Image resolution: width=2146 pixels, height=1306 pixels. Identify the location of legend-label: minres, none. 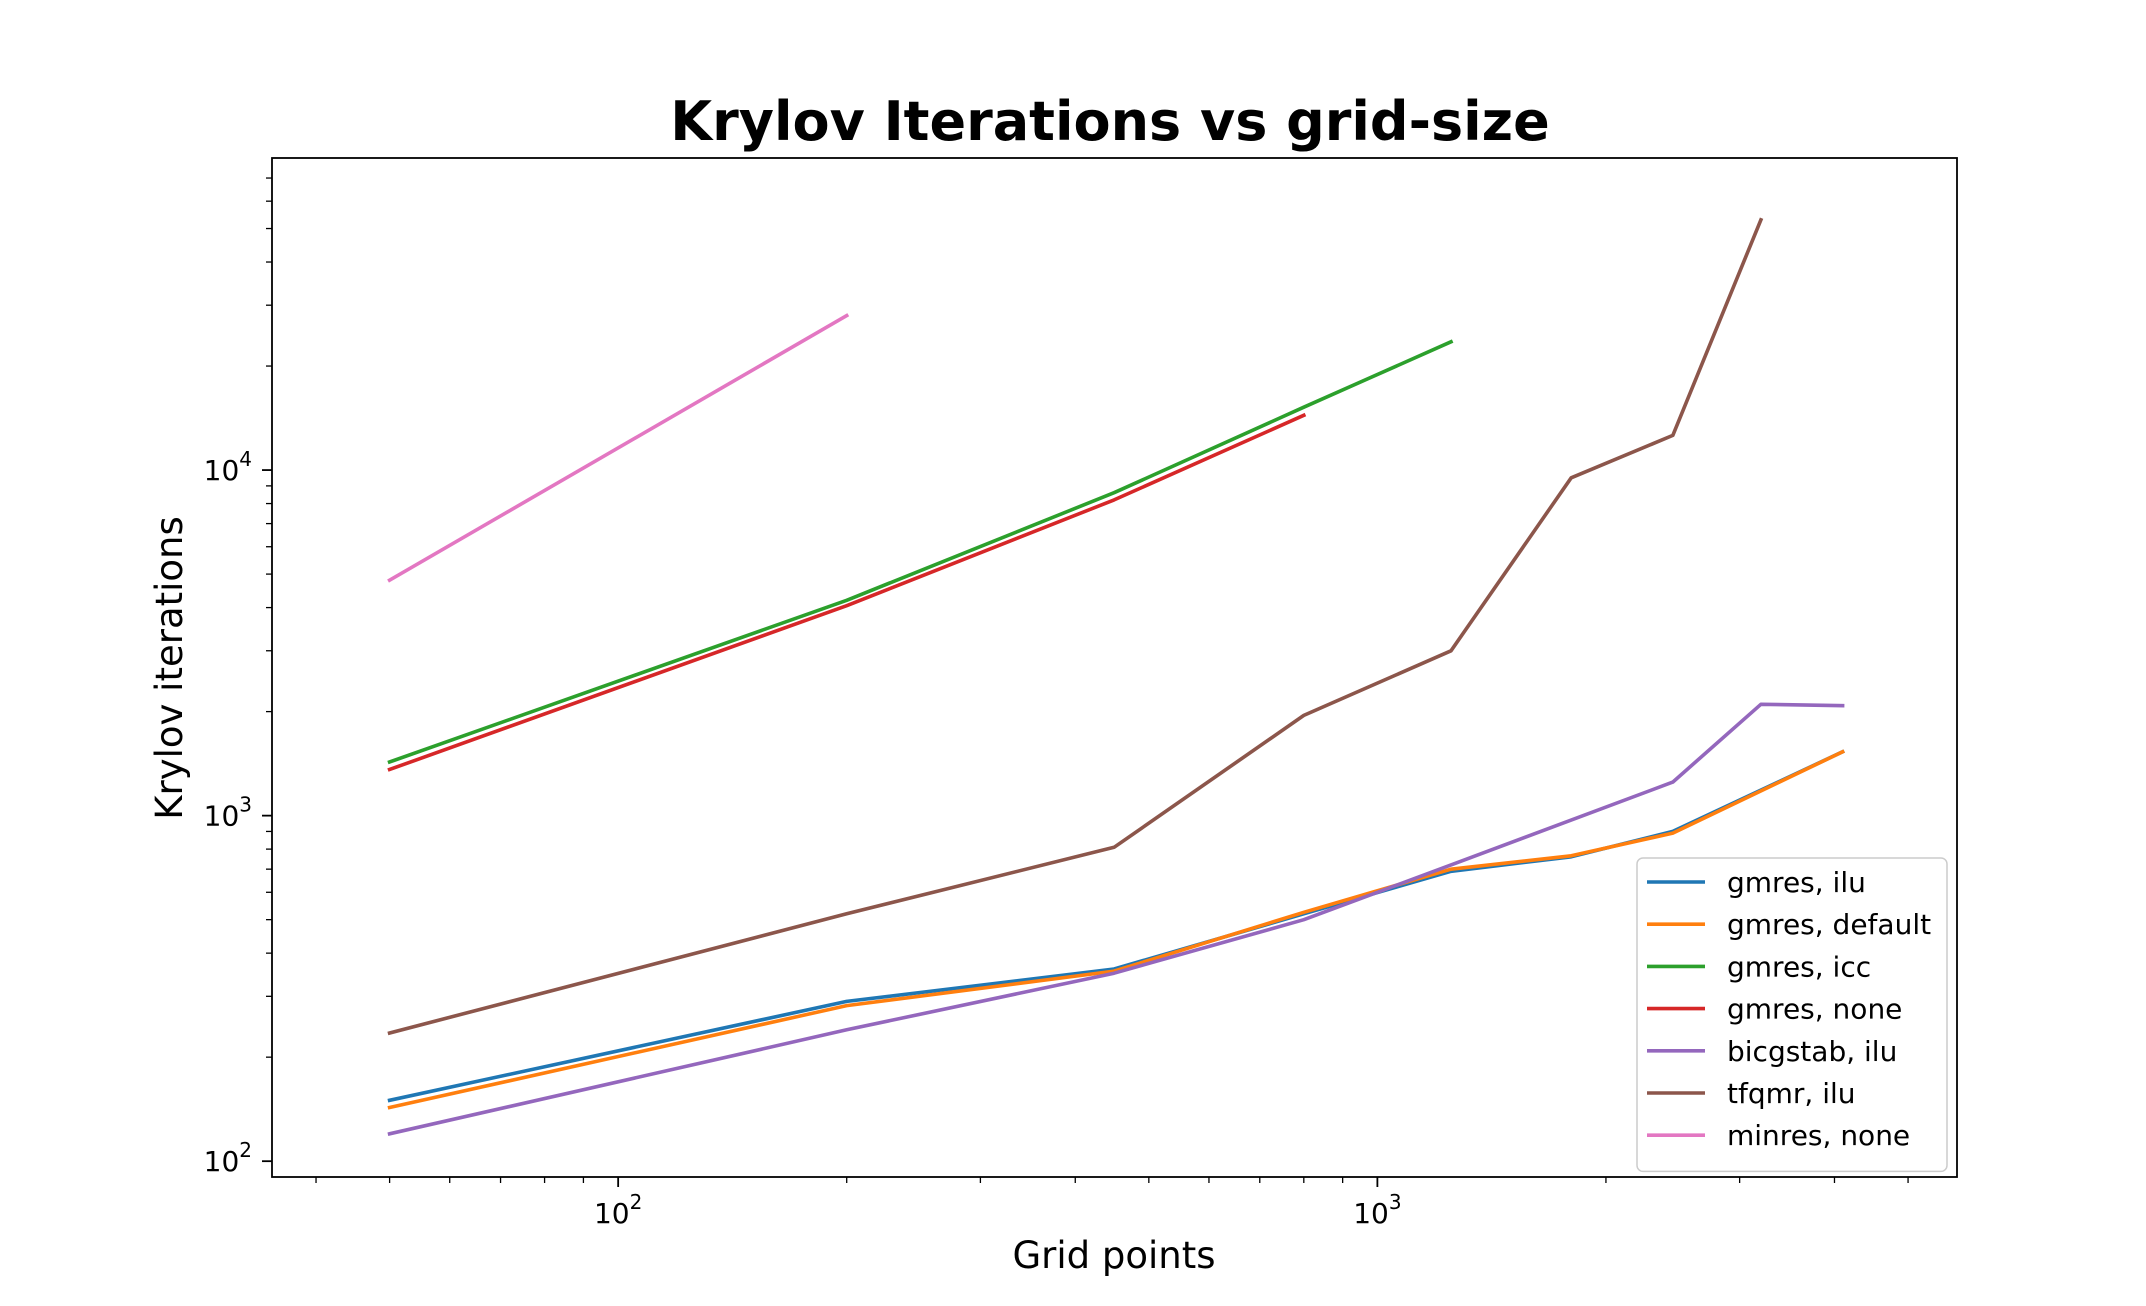
(1818, 1135).